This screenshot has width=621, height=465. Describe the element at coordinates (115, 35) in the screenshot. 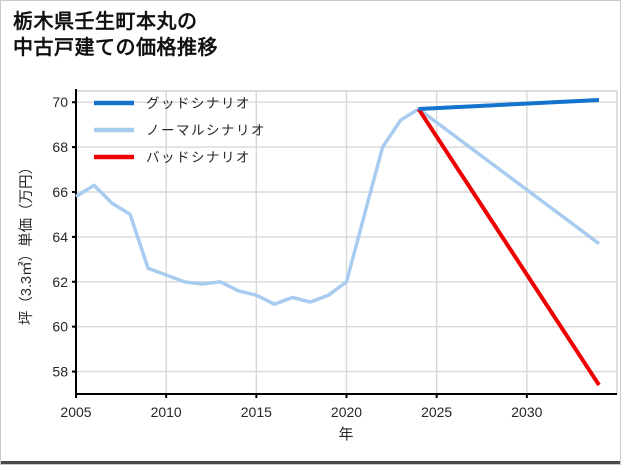

I see `chart-title: 栃木県壬生町本丸の 中古戸建ての価格推移` at that location.